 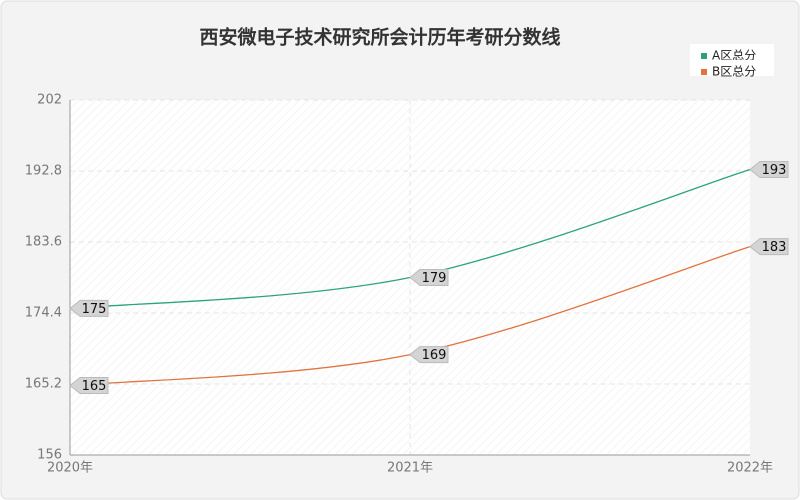 I want to click on data-label: 169, so click(x=434, y=355).